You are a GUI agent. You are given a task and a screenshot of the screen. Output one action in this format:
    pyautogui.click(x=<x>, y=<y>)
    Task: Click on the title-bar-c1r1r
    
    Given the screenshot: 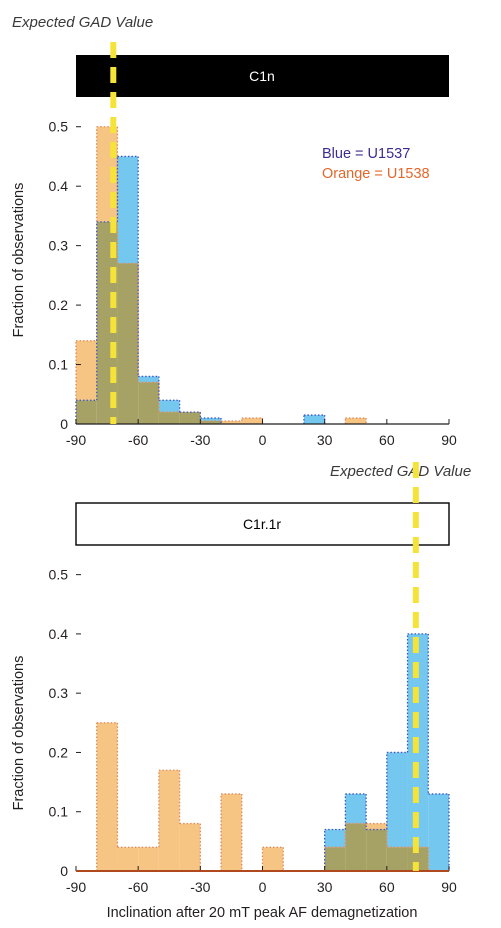 What is the action you would take?
    pyautogui.click(x=262, y=524)
    